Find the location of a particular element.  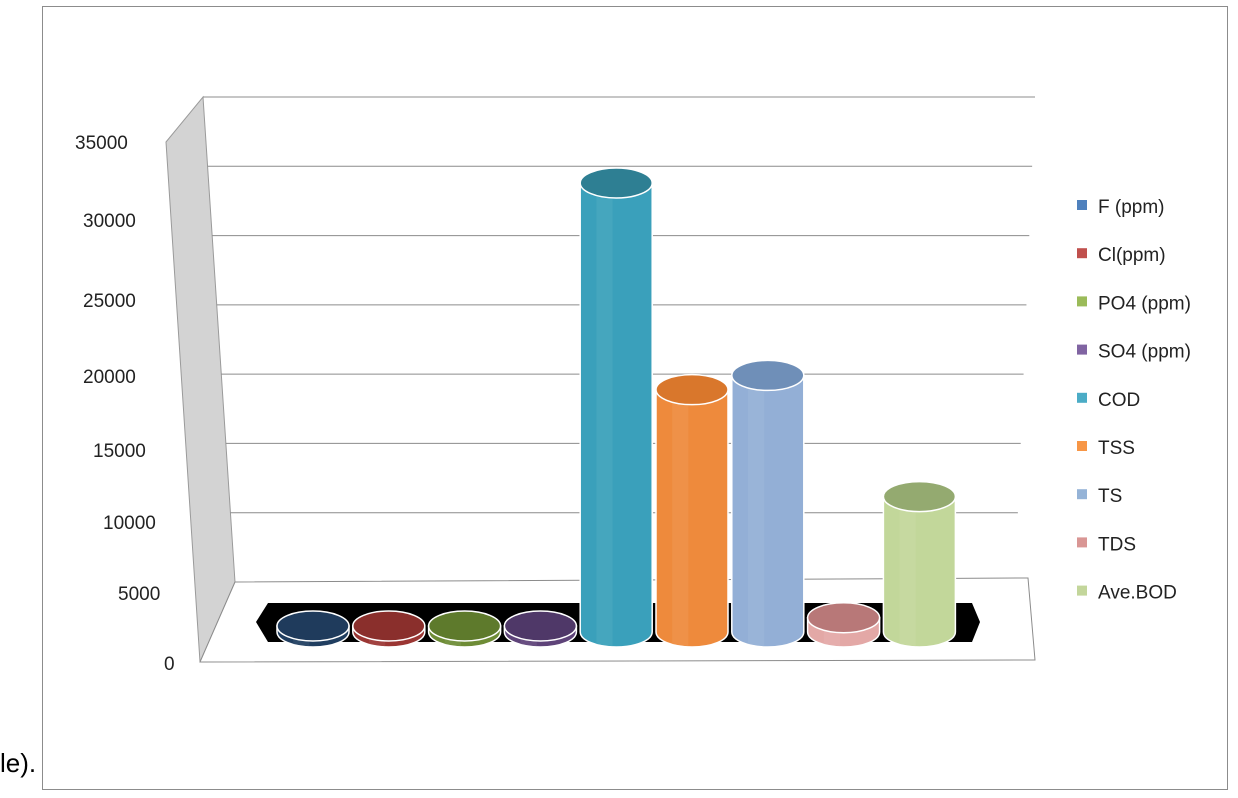

y-tick-label: 5000 is located at coordinates (139, 594).